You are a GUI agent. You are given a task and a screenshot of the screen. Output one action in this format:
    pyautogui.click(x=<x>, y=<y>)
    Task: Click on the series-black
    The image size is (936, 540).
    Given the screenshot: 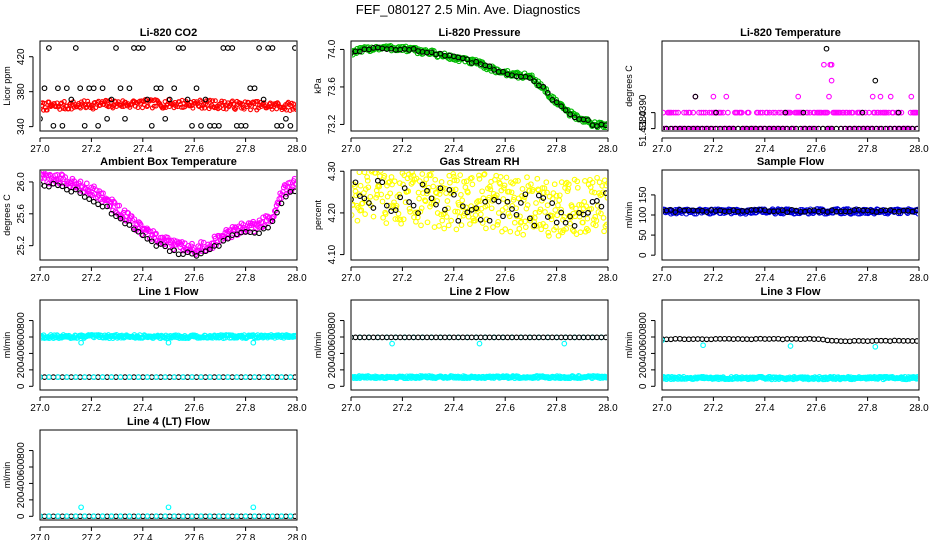 What is the action you would take?
    pyautogui.click(x=790, y=340)
    